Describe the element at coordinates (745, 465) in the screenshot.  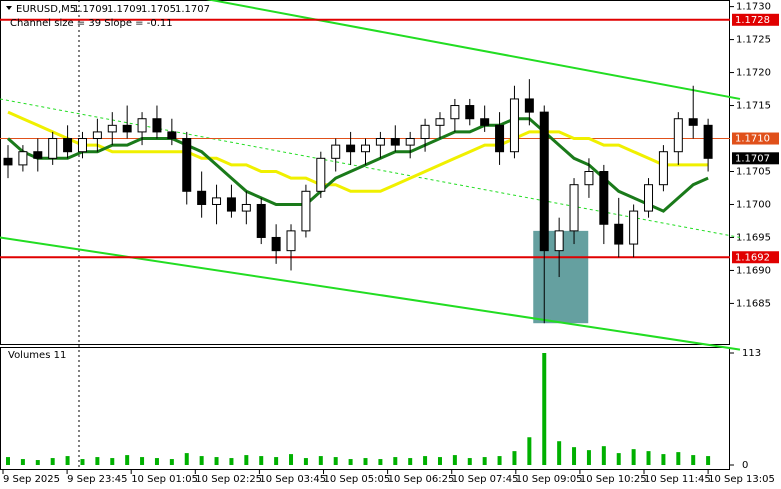
I see `volume-tick-label: 0` at that location.